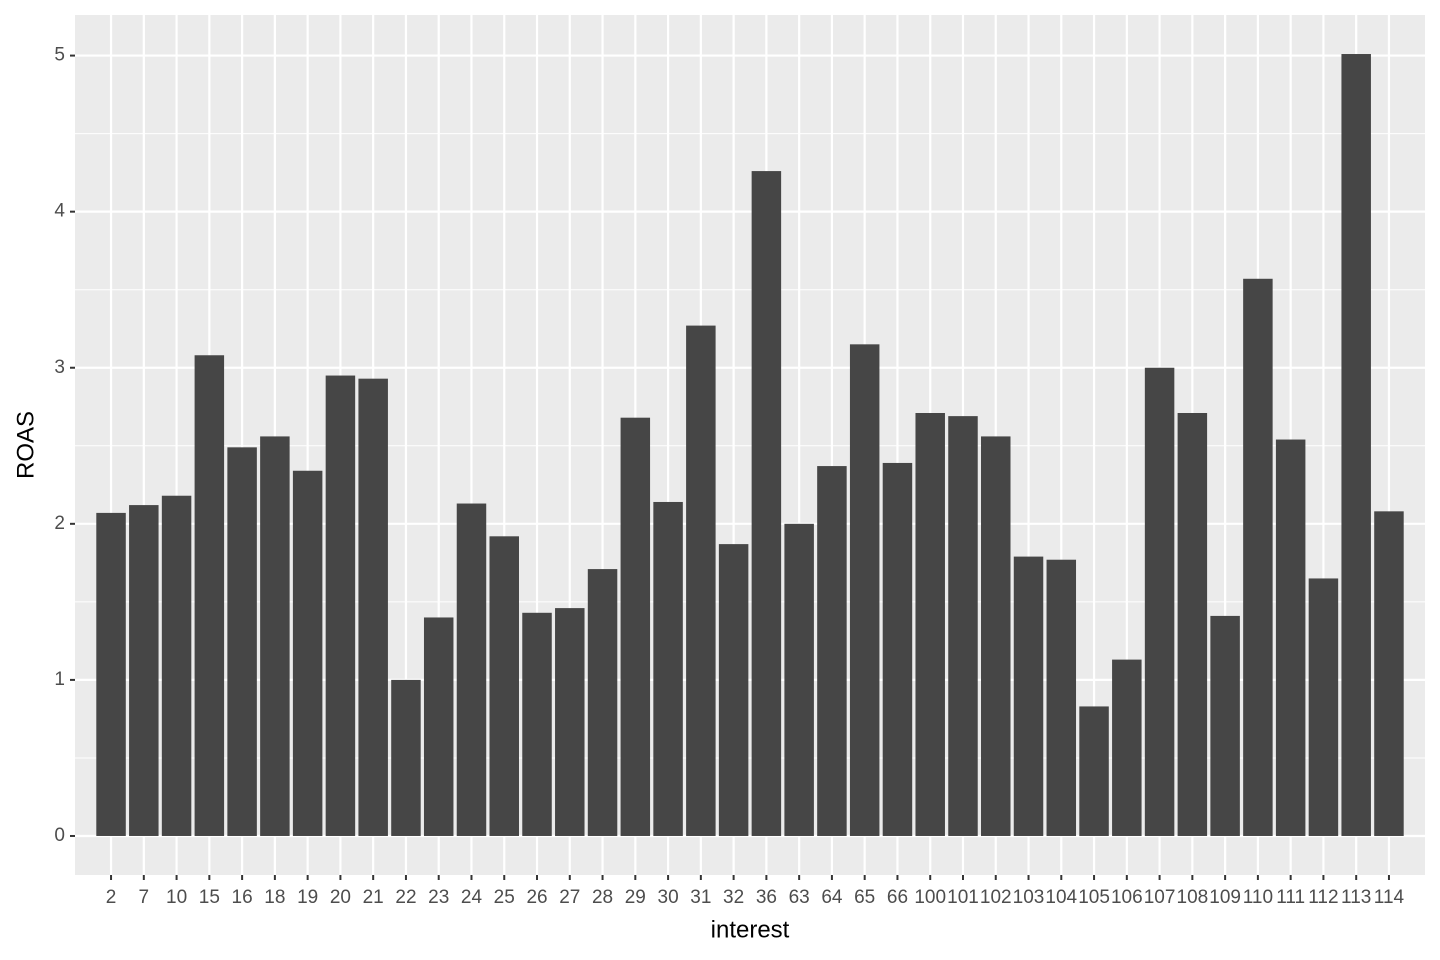 The width and height of the screenshot is (1440, 960). I want to click on x-tick-label: 22, so click(405, 897).